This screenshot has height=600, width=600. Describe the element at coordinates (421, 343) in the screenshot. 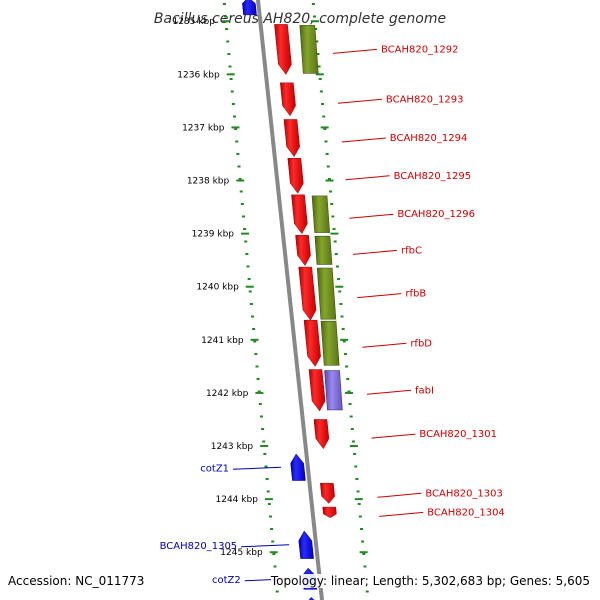

I see `gene-label: rfbD` at that location.